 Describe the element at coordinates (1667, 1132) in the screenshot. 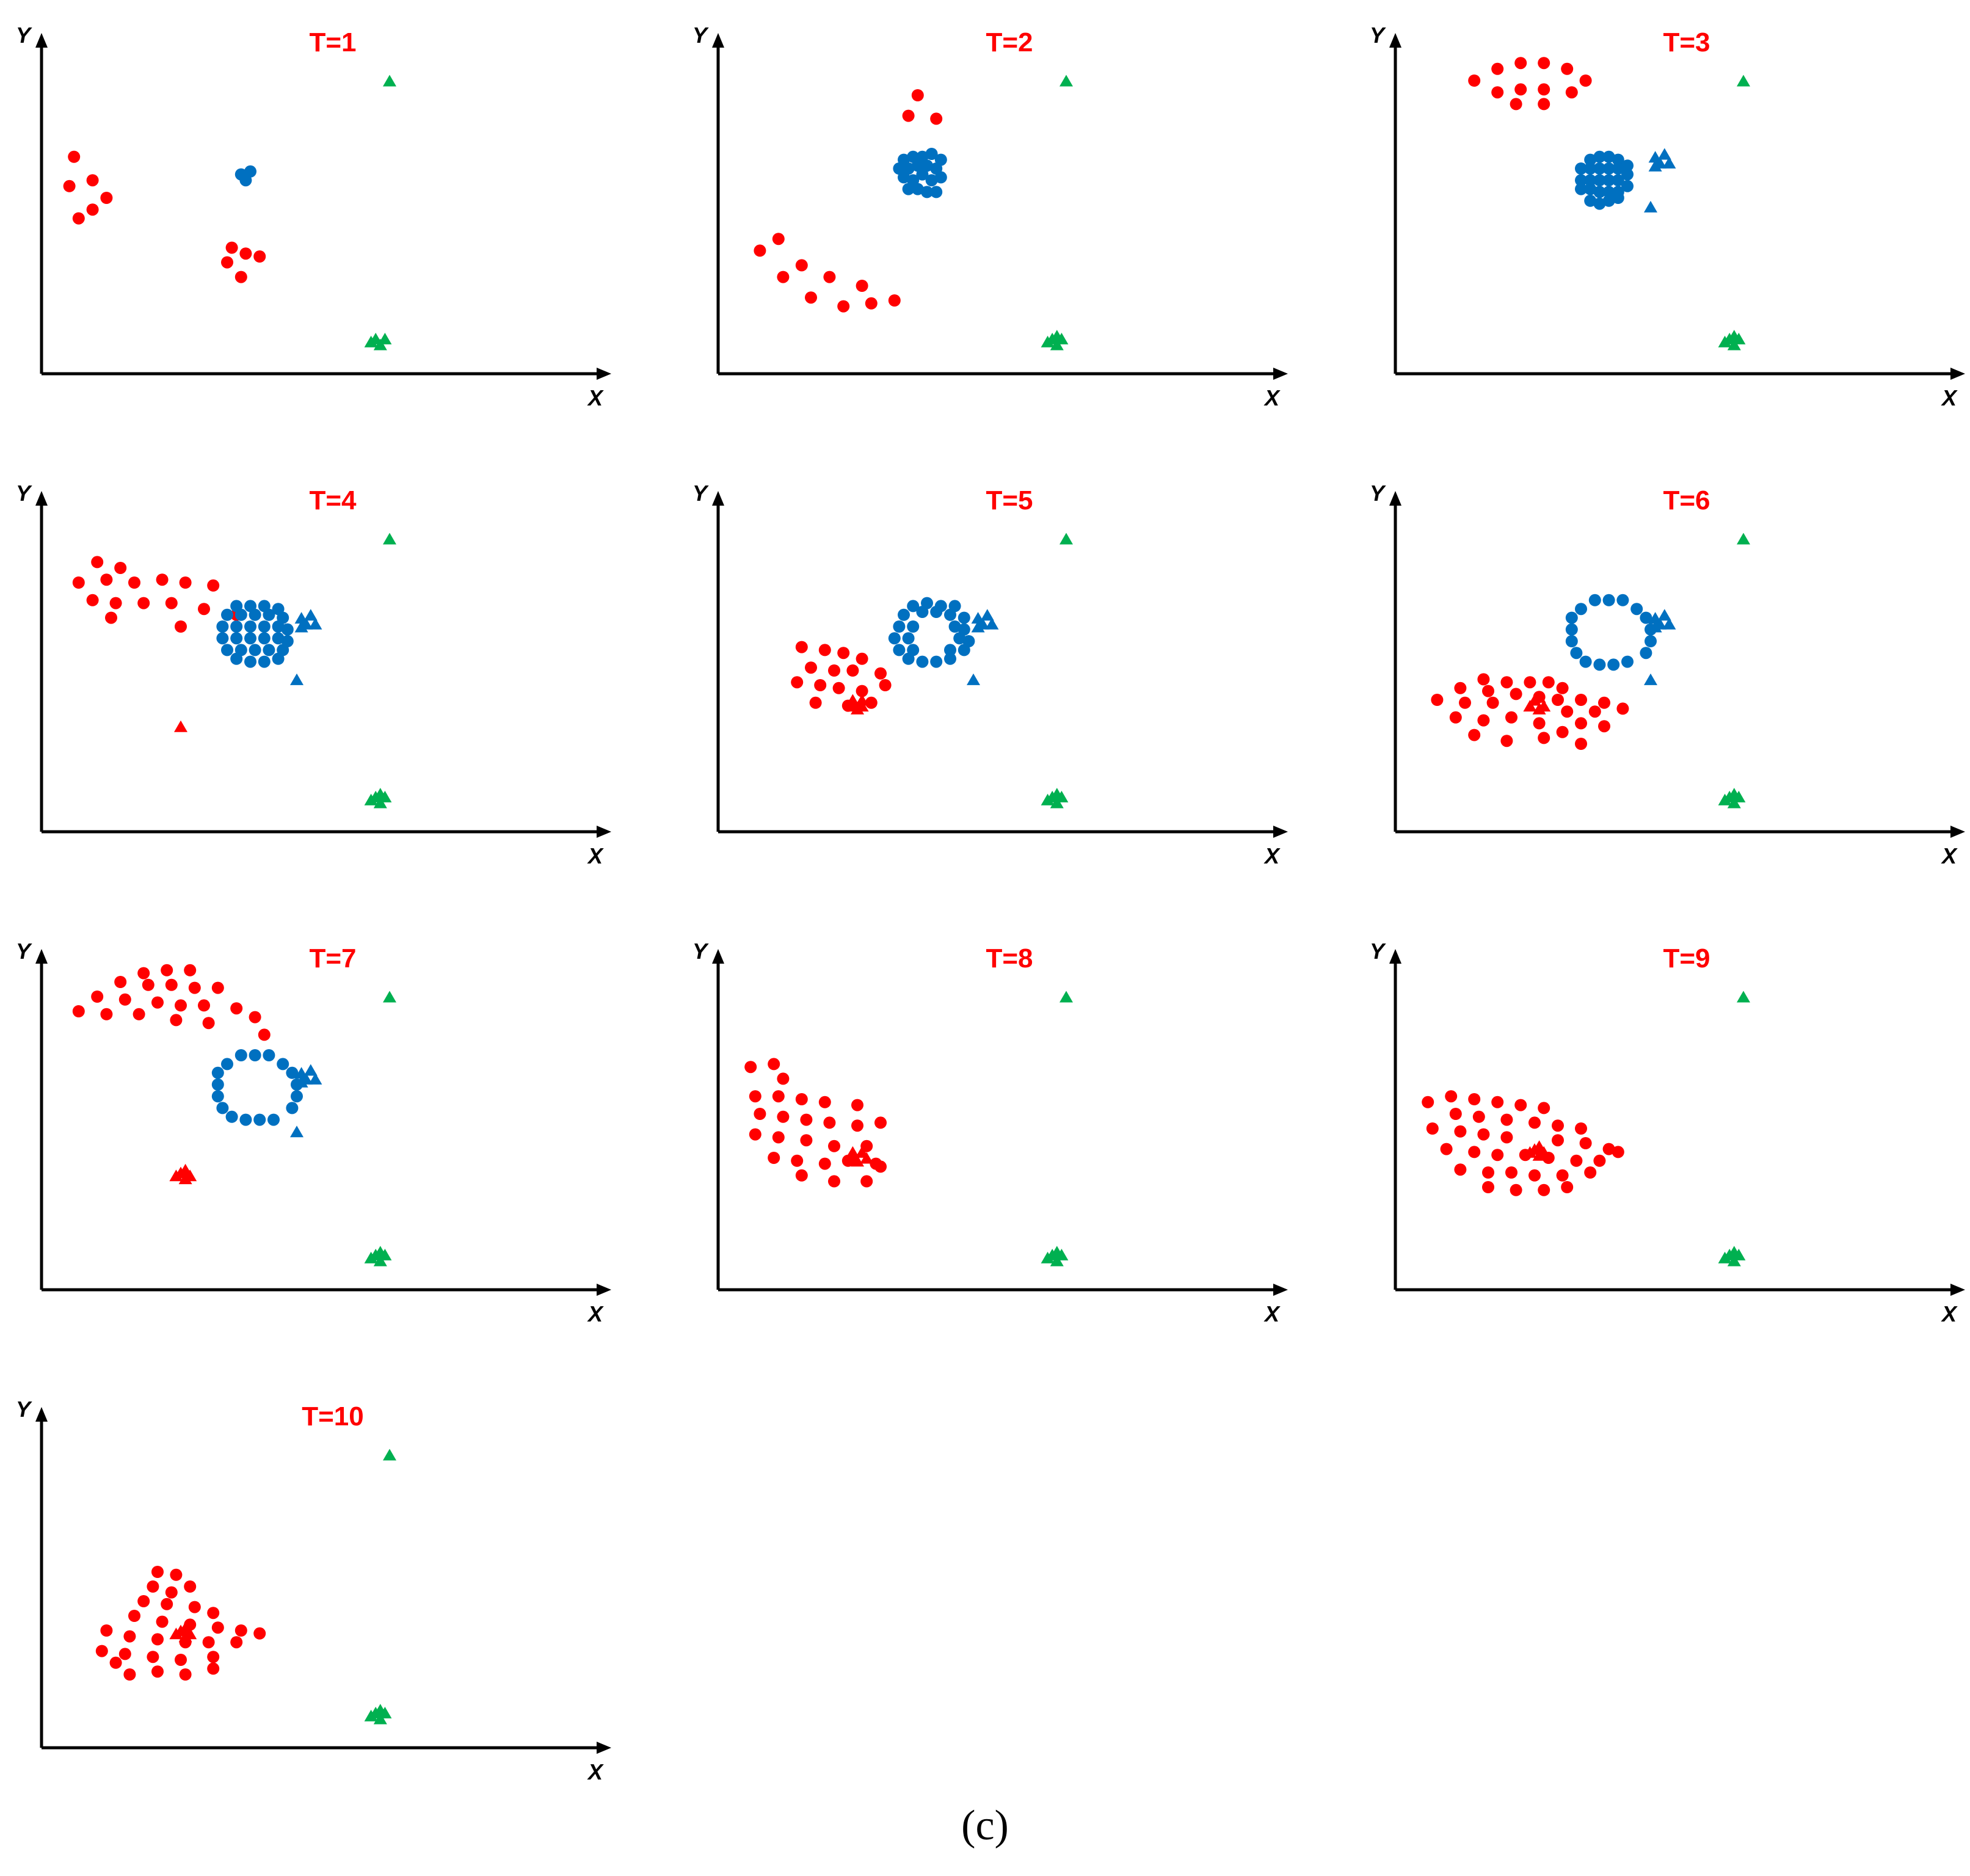

I see `panel-9: X Y T=9` at that location.